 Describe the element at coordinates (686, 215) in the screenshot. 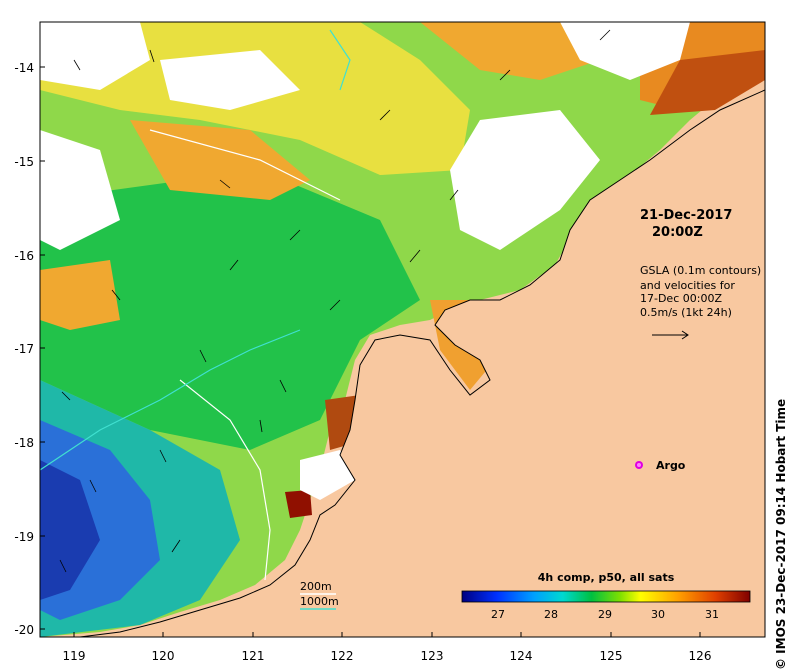

I see `date-label: 21-Dec-2017` at that location.